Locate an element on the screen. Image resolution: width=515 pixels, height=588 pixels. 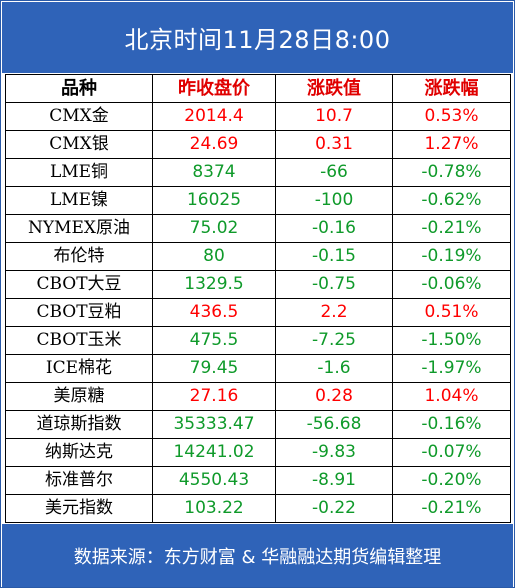
commodity-name: CBOT玉米 is located at coordinates (79, 340).